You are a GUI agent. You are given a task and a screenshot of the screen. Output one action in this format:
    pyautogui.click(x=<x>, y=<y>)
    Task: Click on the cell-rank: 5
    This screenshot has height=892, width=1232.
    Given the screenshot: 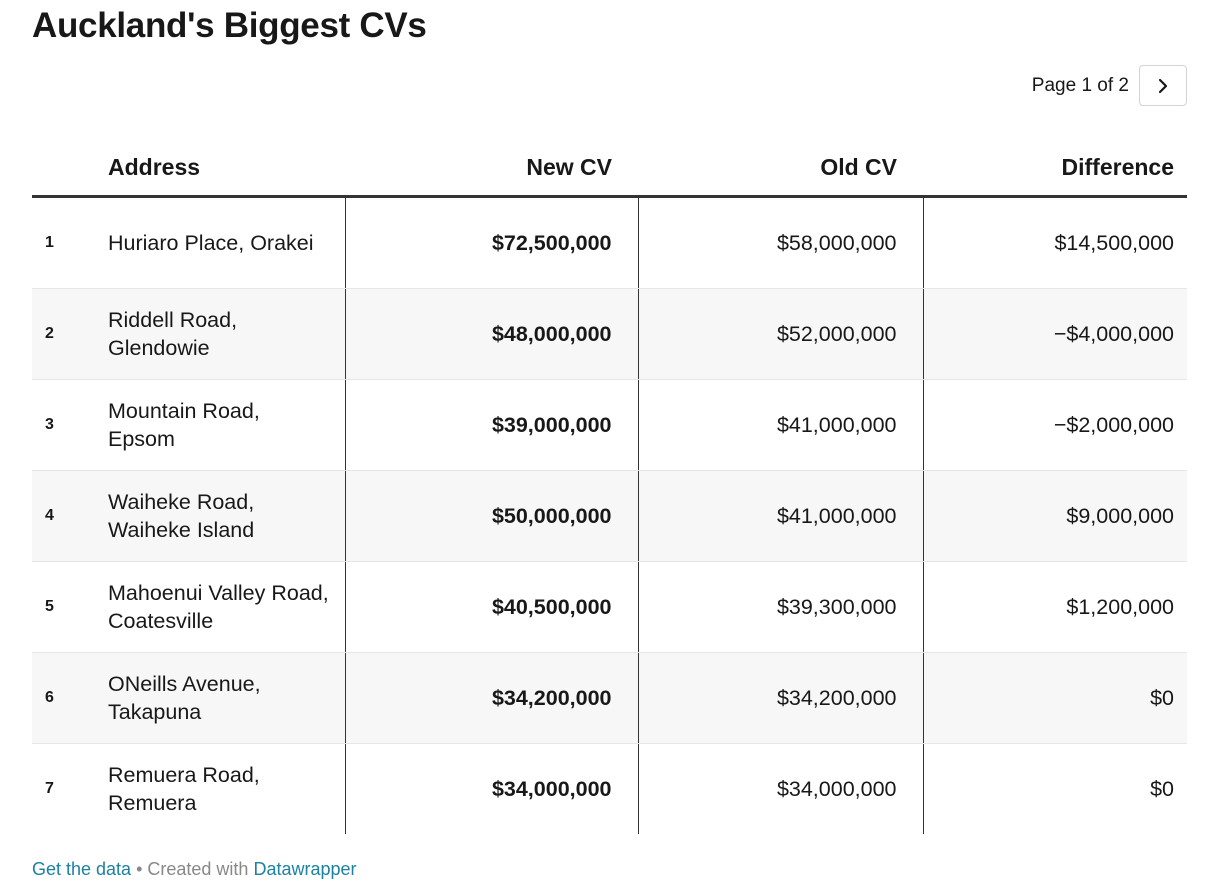 What is the action you would take?
    pyautogui.click(x=70, y=607)
    